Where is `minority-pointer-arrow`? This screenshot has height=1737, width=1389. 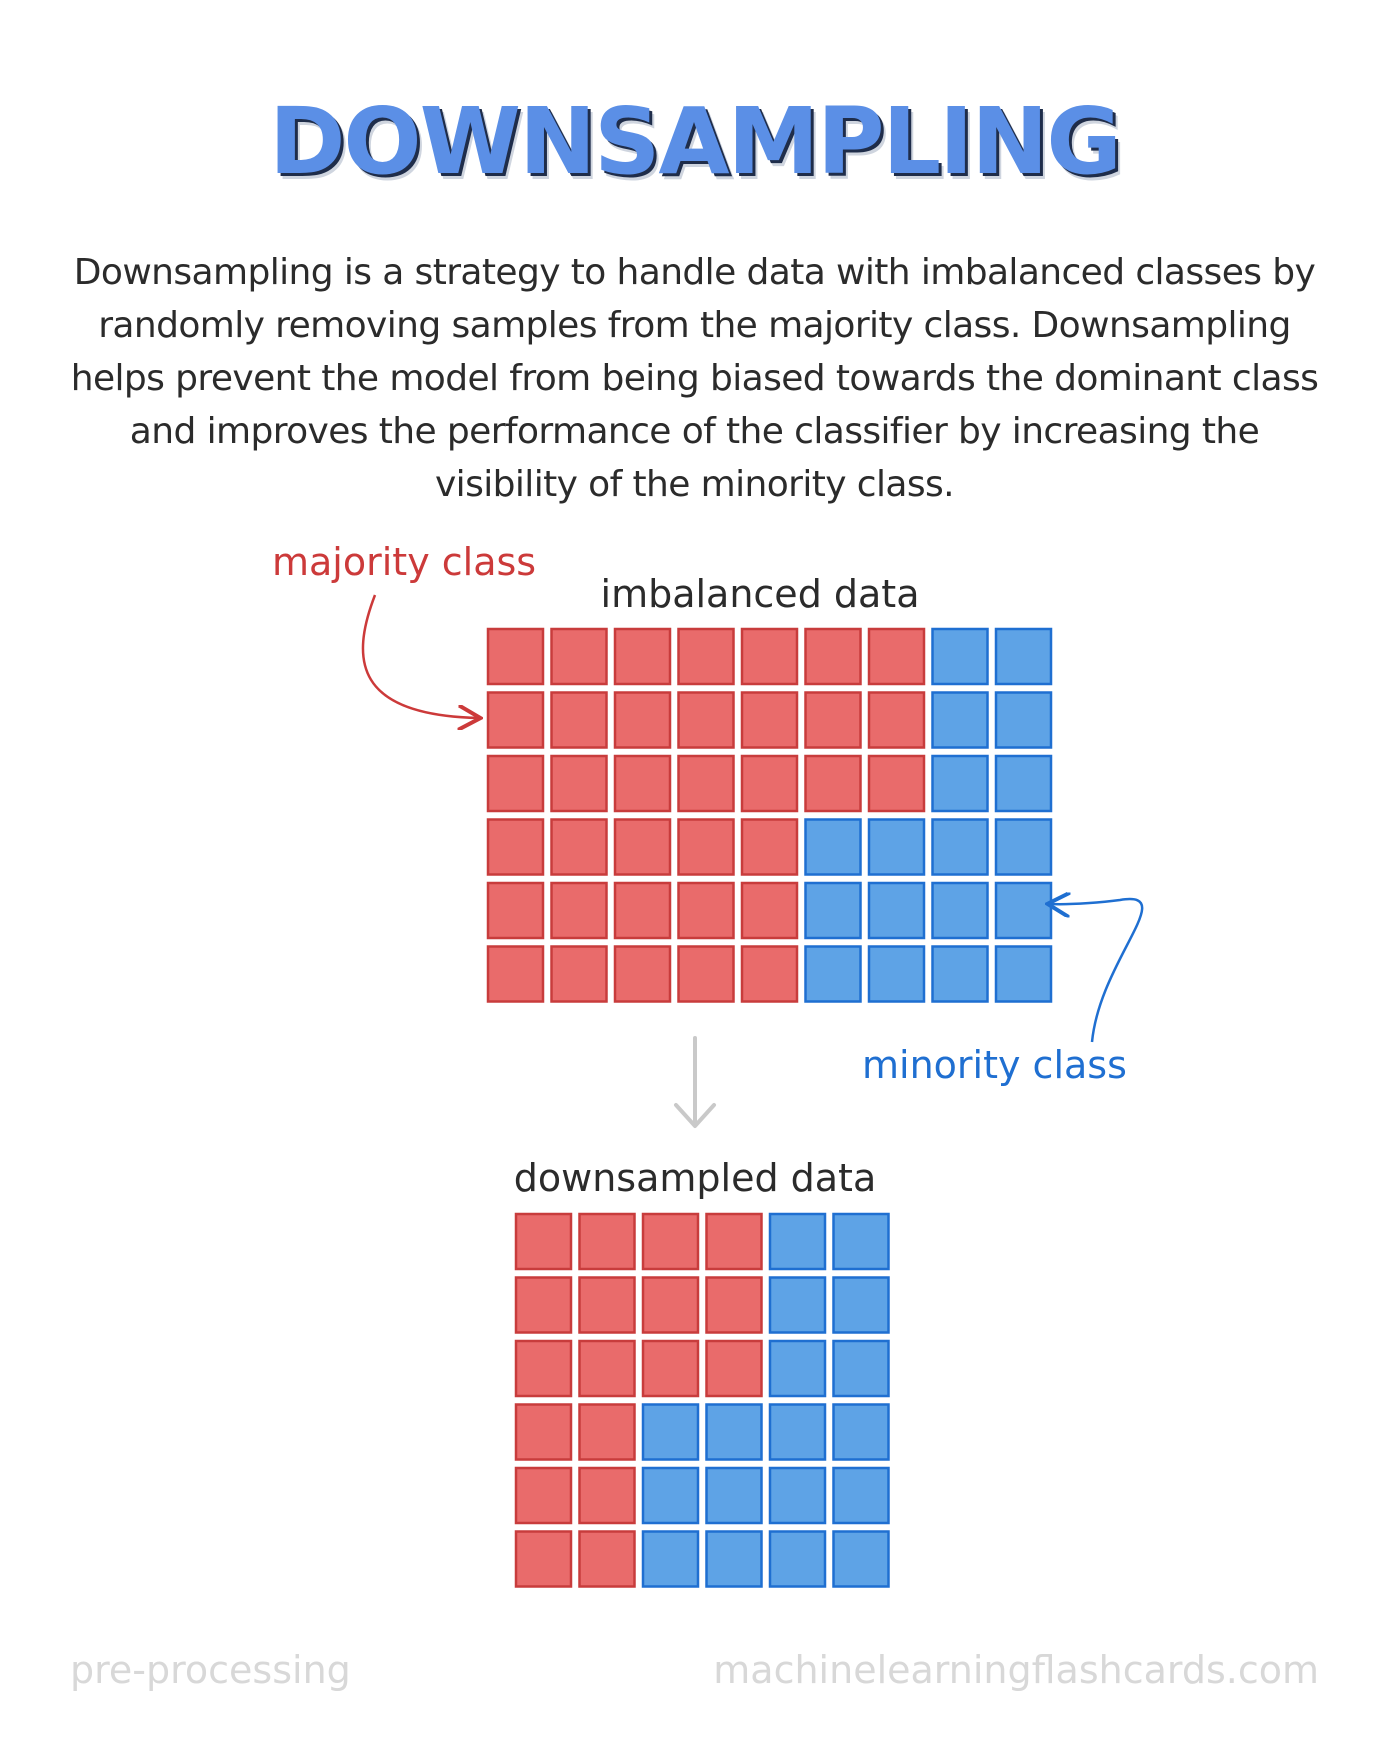 minority-pointer-arrow is located at coordinates (1097, 971).